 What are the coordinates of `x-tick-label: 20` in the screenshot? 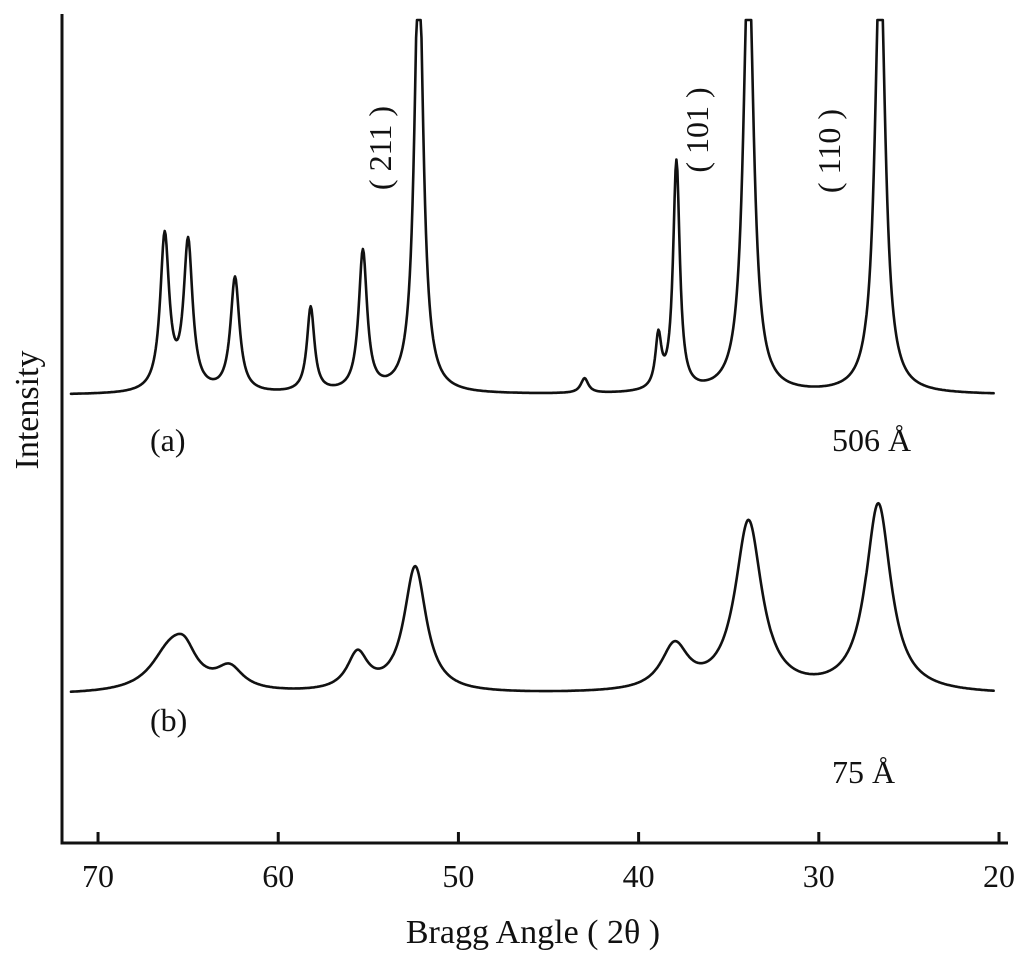 It's located at (999, 876).